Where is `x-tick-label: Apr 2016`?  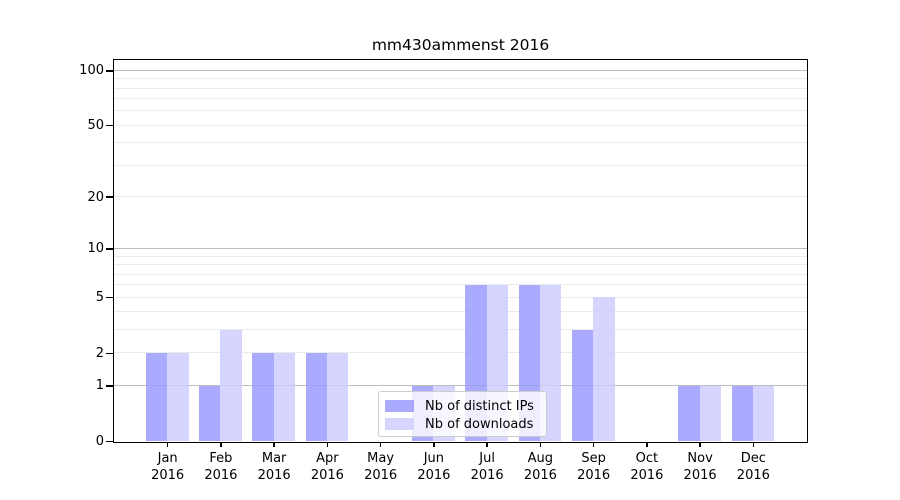 x-tick-label: Apr 2016 is located at coordinates (327, 467).